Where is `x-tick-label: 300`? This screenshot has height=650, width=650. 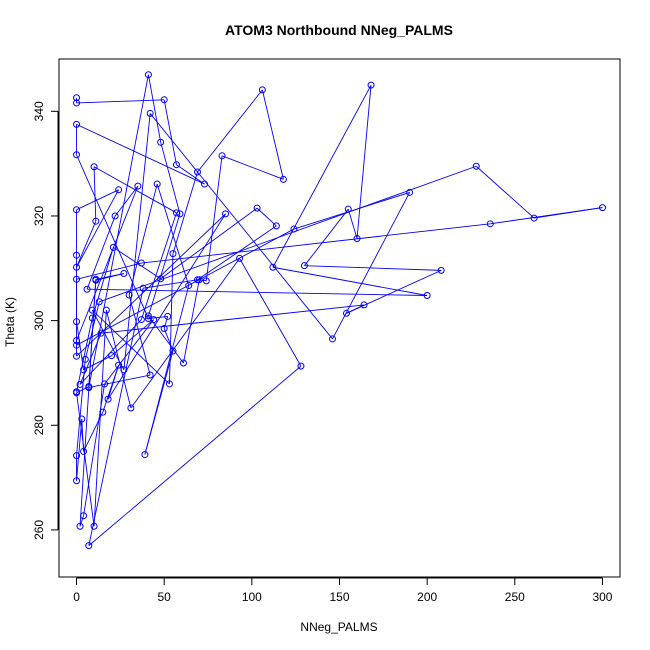
x-tick-label: 300 is located at coordinates (602, 597).